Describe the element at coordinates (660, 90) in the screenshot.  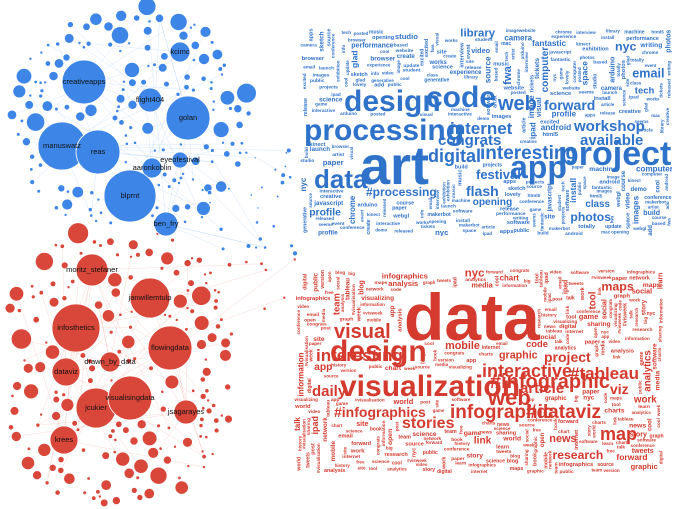
I see `cloud-blue-word: tickets` at that location.